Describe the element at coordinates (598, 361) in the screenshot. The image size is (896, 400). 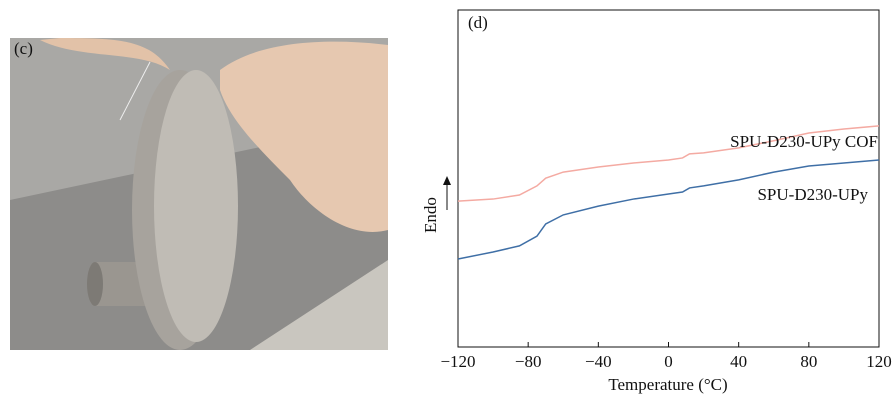
I see `x-tick-label: −40` at that location.